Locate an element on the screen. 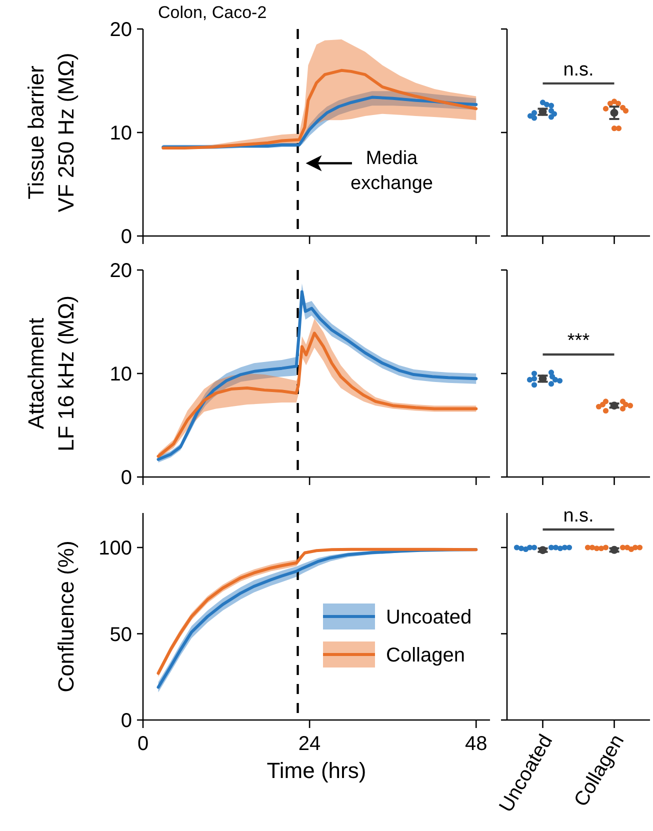 The height and width of the screenshot is (831, 653). x-axis-title: Time (hrs) is located at coordinates (316, 770).